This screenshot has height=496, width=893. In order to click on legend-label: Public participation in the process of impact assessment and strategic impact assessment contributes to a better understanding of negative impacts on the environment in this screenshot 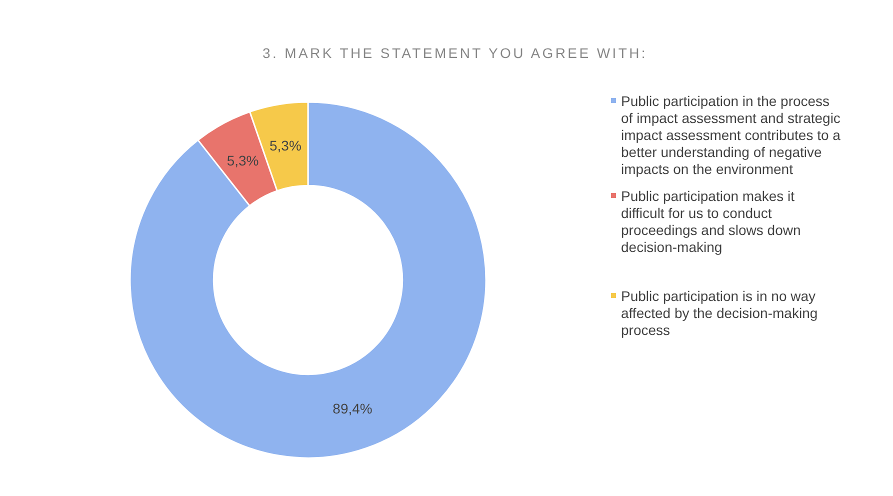, I will do `click(731, 135)`.